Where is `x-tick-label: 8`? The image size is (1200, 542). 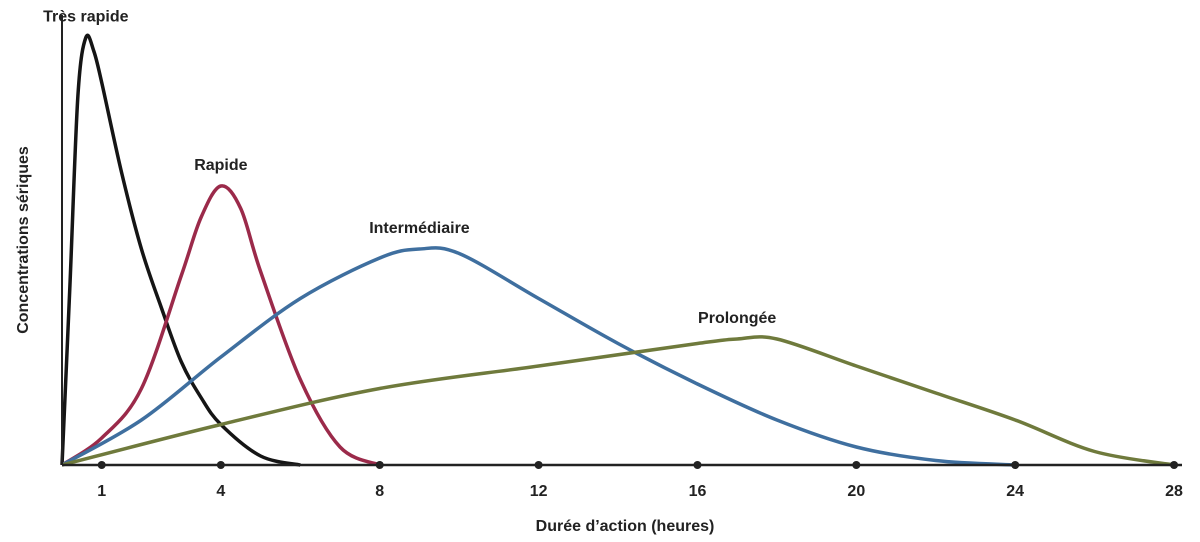 x-tick-label: 8 is located at coordinates (379, 491).